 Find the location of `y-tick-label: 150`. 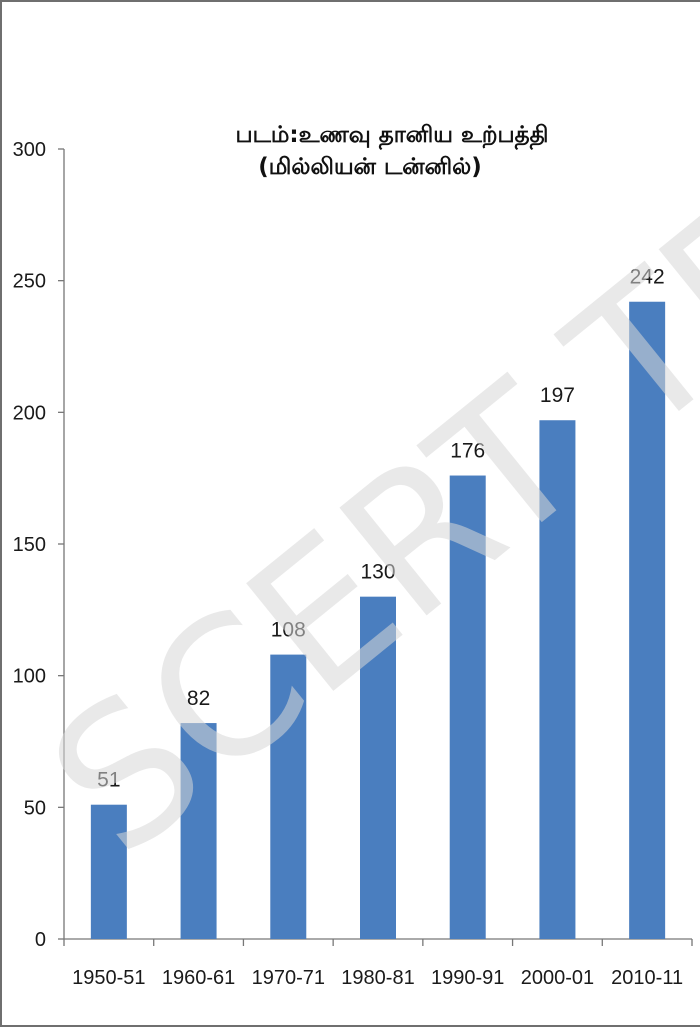

y-tick-label: 150 is located at coordinates (29, 545).